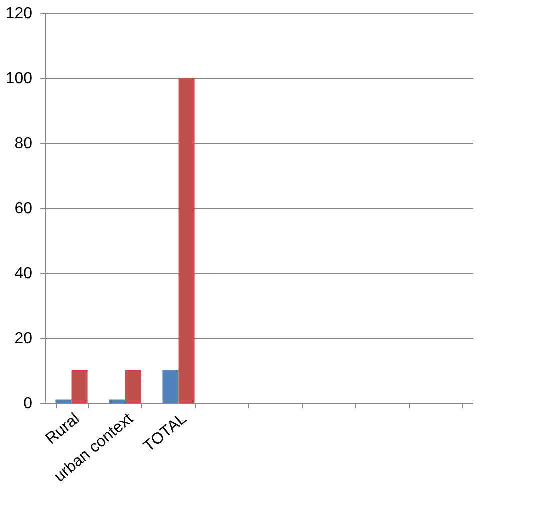  What do you see at coordinates (19, 79) in the screenshot?
I see `y-tick-label: 100` at bounding box center [19, 79].